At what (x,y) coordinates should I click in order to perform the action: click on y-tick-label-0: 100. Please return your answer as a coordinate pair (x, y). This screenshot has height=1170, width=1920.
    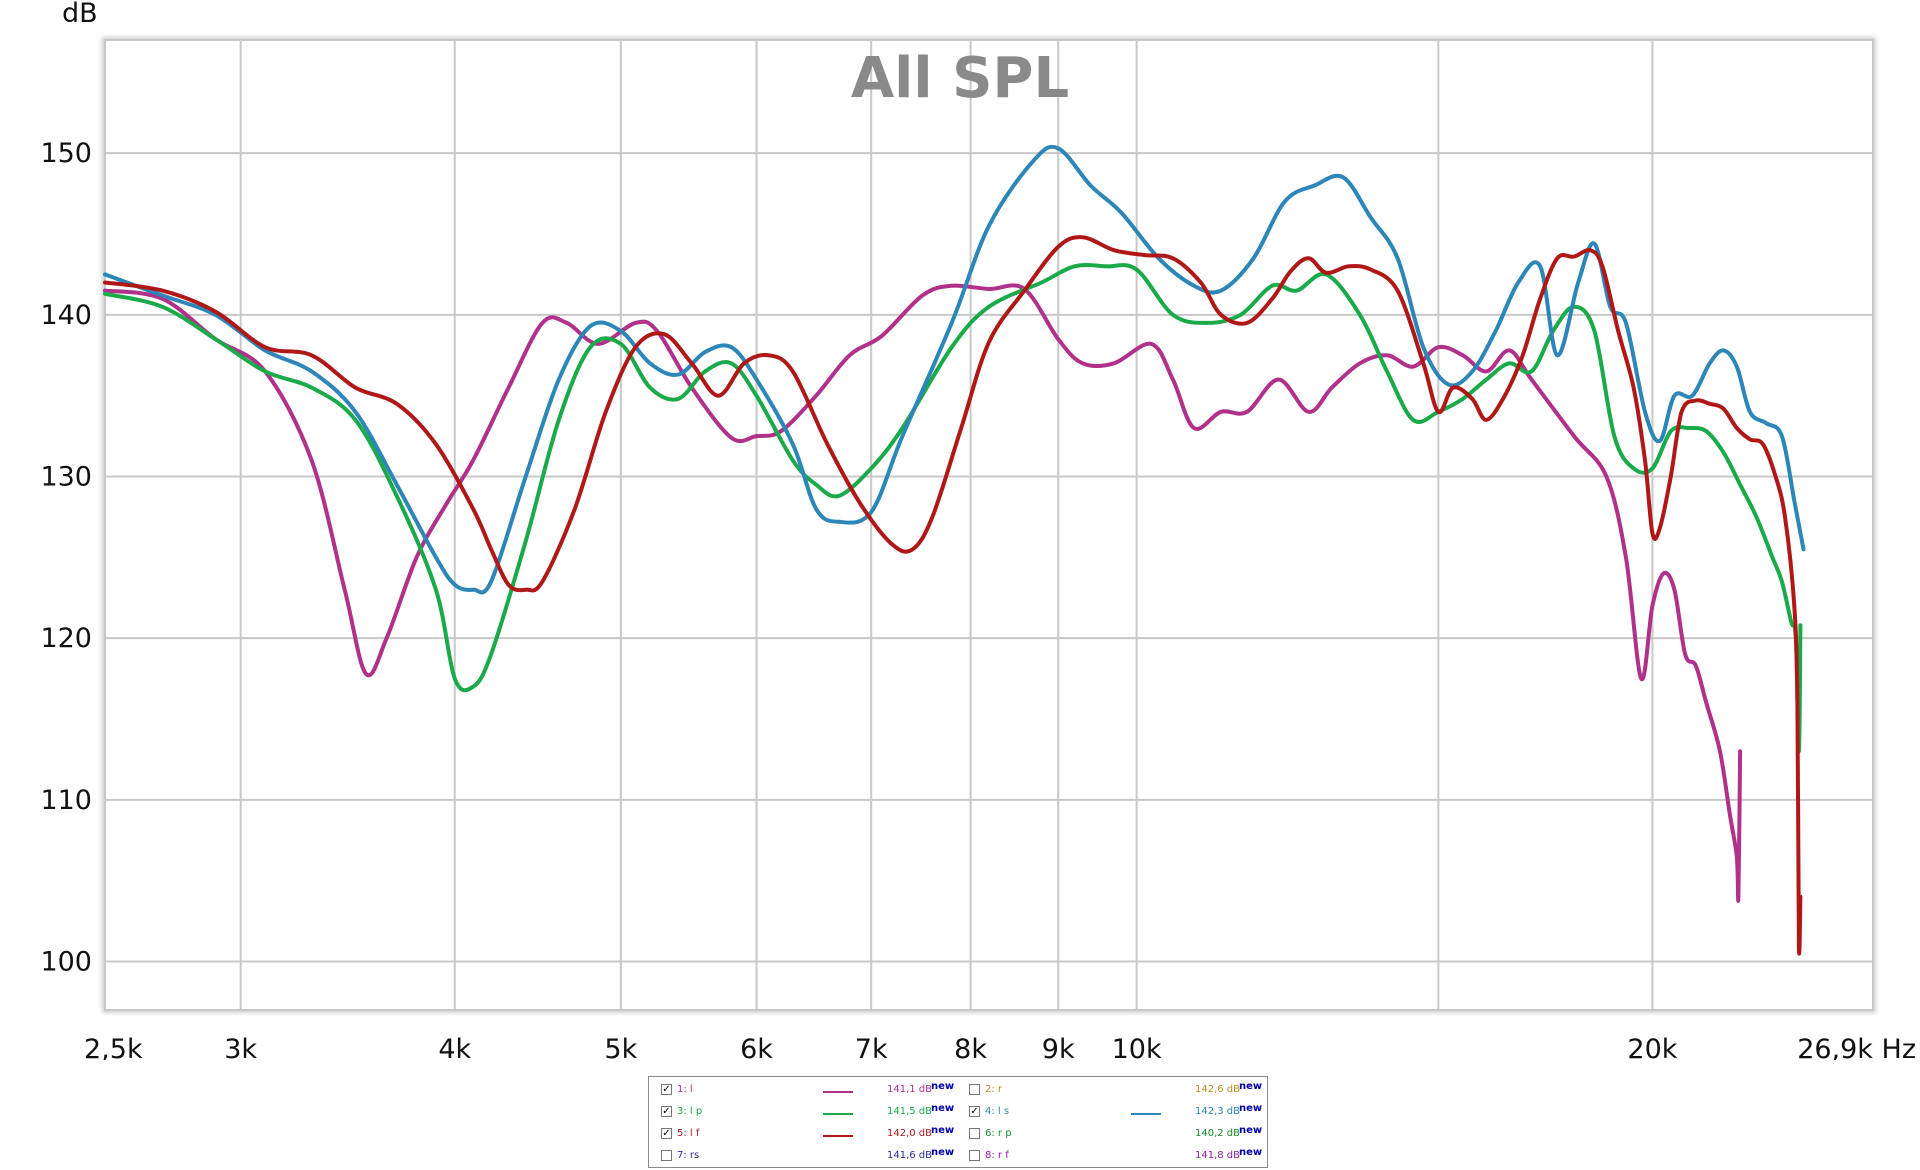
    Looking at the image, I should click on (66, 962).